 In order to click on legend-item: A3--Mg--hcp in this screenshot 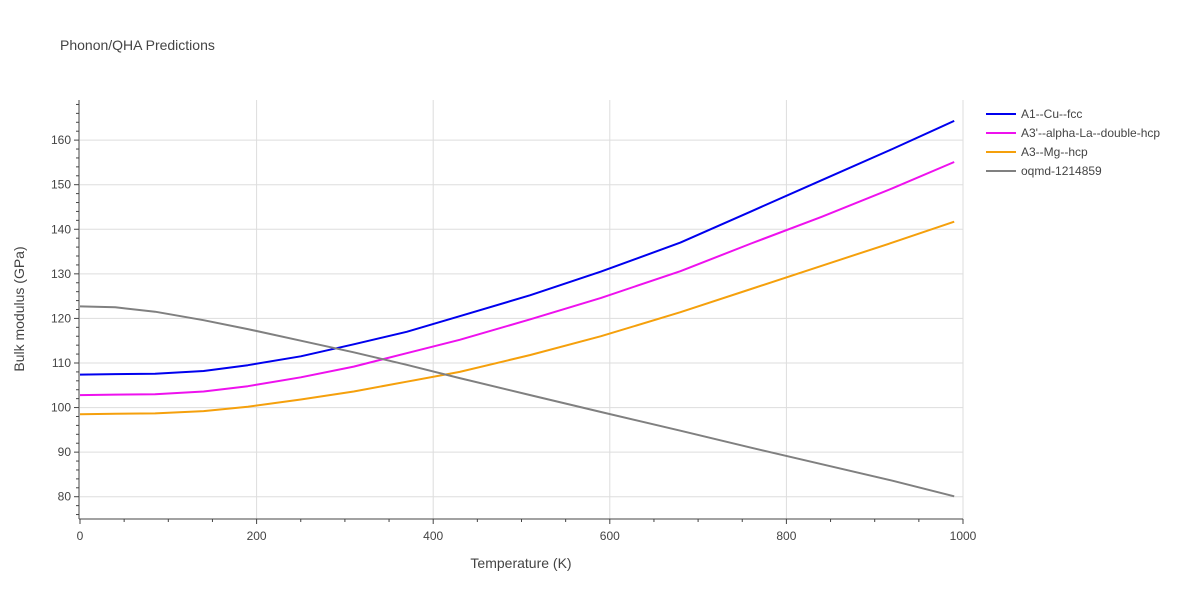, I will do `click(1037, 152)`.